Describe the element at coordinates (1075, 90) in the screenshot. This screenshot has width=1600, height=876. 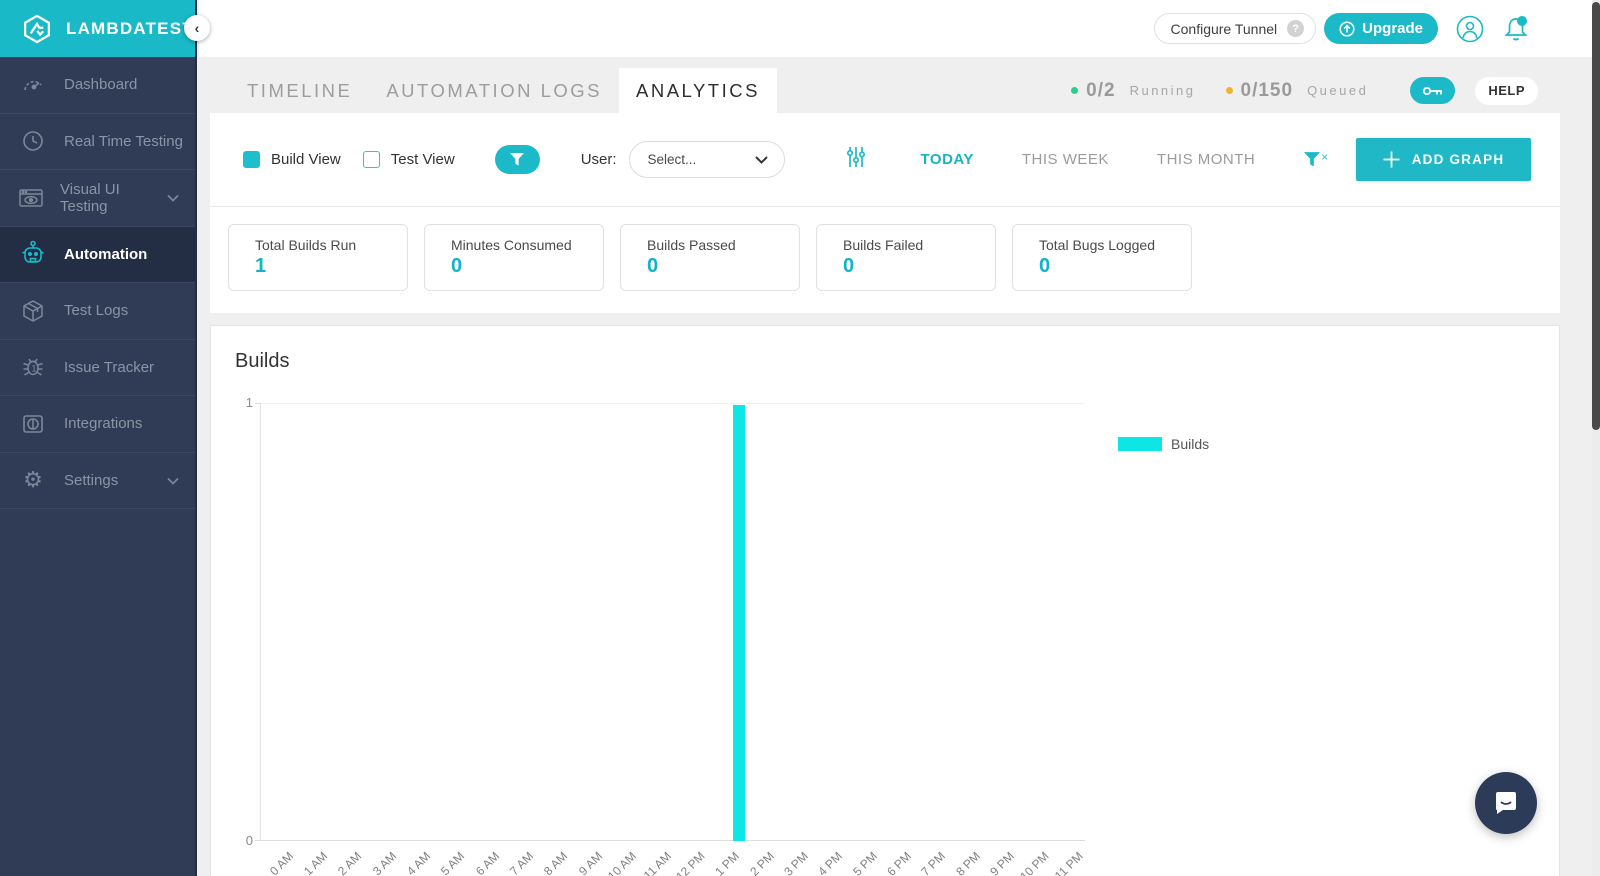
I see `running-dot-icon` at that location.